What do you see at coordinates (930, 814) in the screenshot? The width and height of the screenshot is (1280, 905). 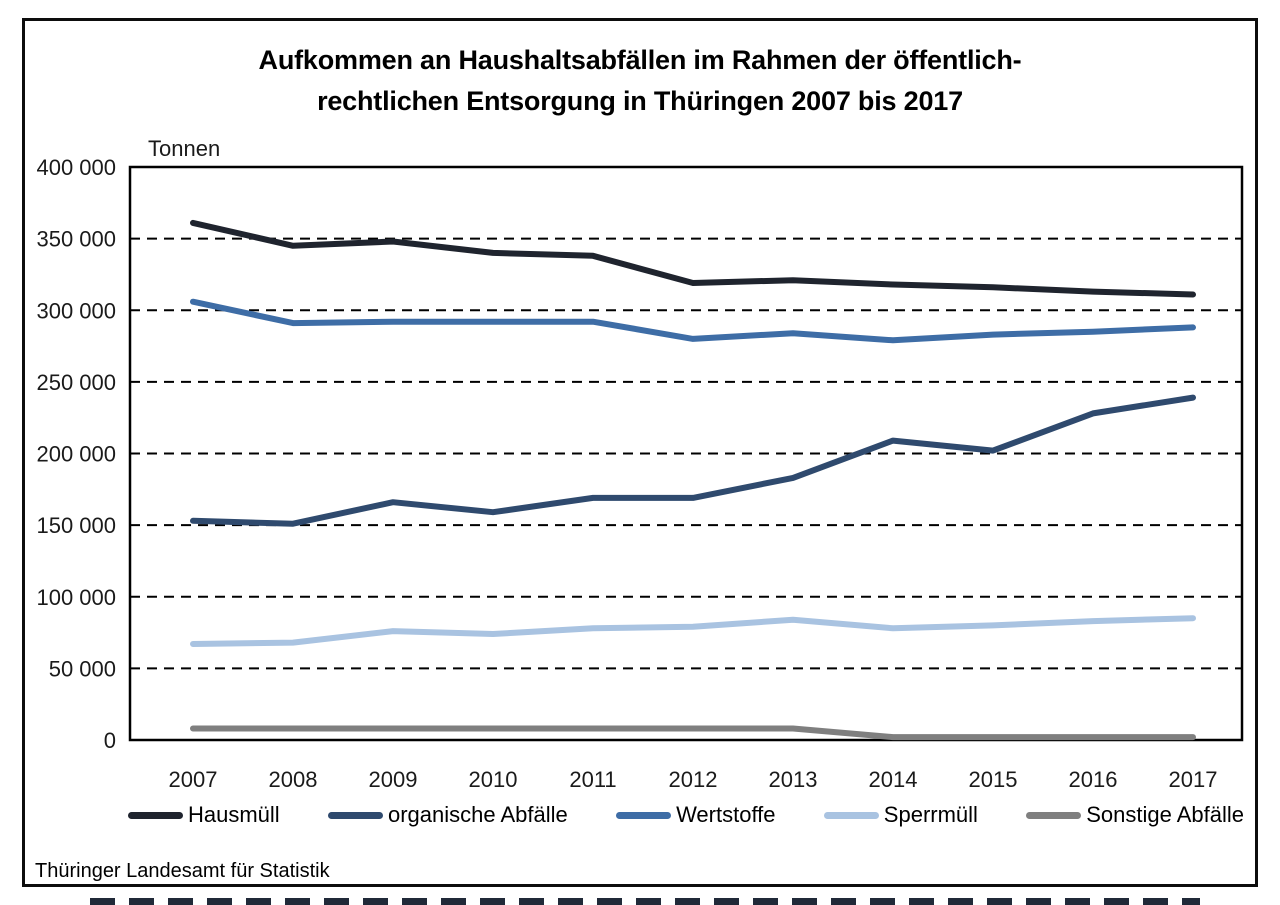 I see `legend-label: Sperrmüll` at bounding box center [930, 814].